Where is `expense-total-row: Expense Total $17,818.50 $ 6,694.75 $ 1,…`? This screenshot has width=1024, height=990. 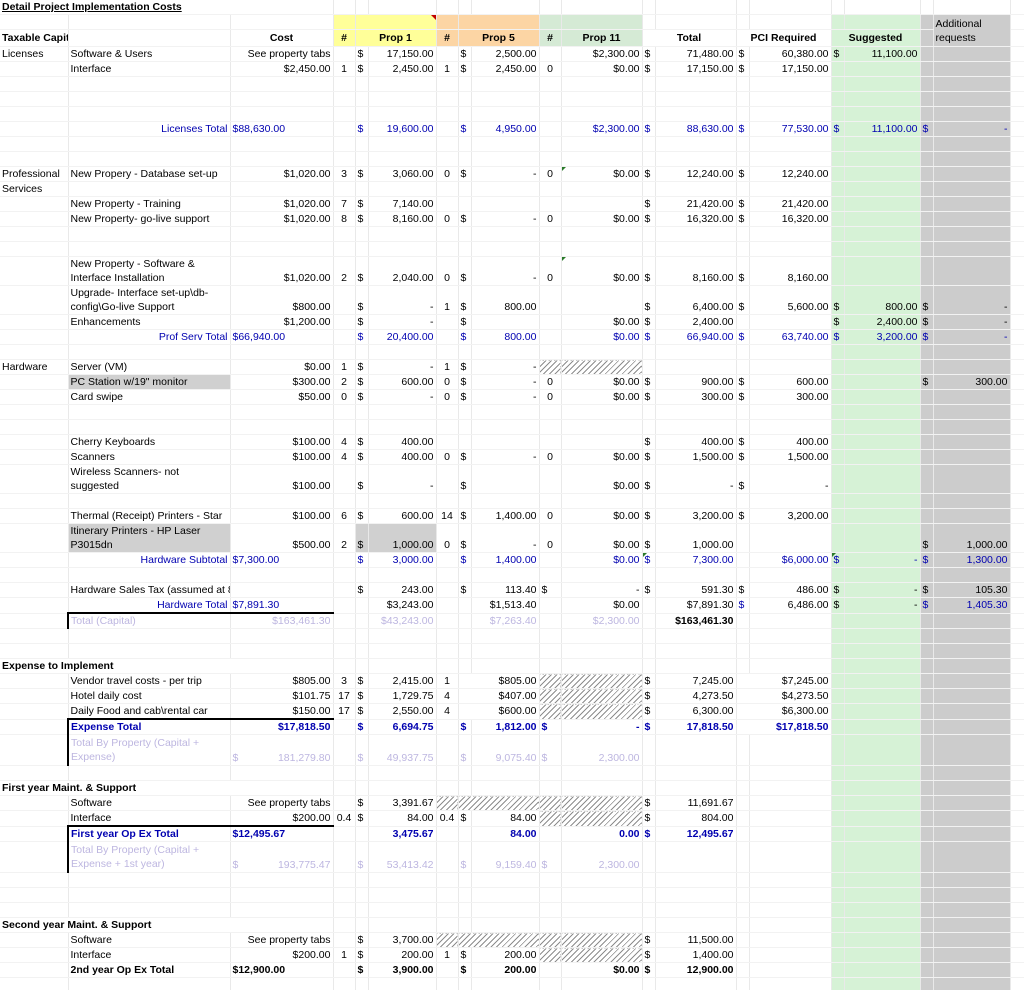
expense-total-row: Expense Total $17,818.50 $ 6,694.75 $ 1,… is located at coordinates (512, 726).